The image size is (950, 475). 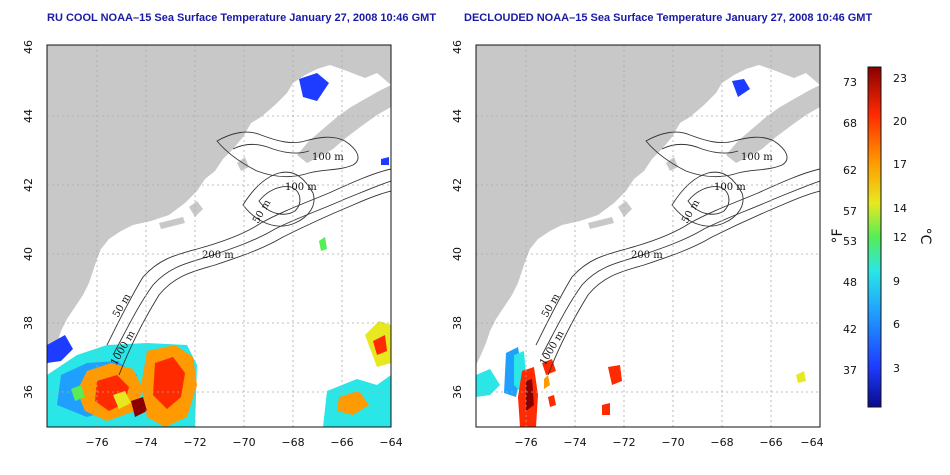 What do you see at coordinates (838, 235) in the screenshot?
I see `fahrenheit-label: °F` at bounding box center [838, 235].